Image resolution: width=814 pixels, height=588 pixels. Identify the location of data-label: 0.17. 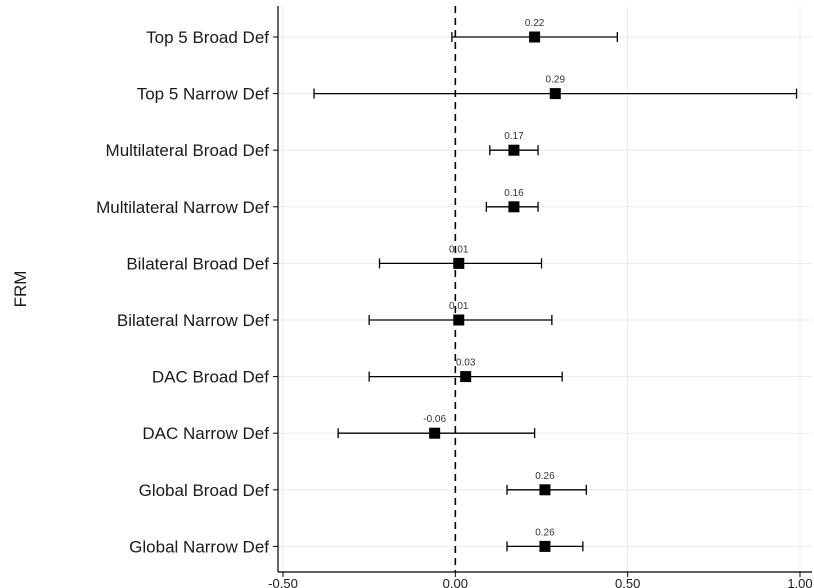
(514, 136).